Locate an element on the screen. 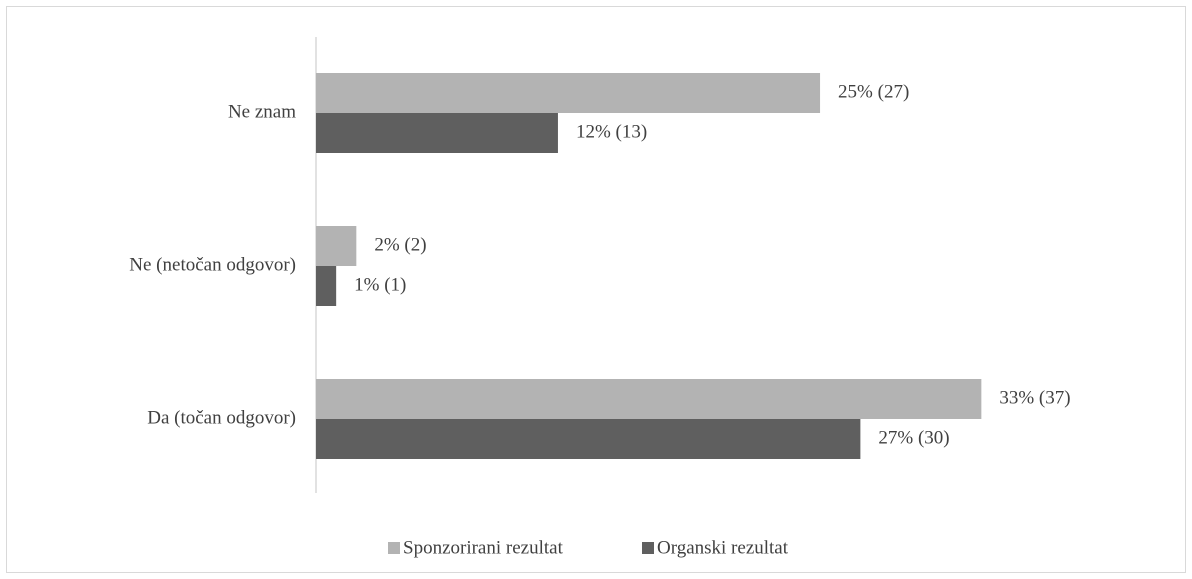 The height and width of the screenshot is (579, 1192). category-label: Ne (netočan odgovor) is located at coordinates (212, 264).